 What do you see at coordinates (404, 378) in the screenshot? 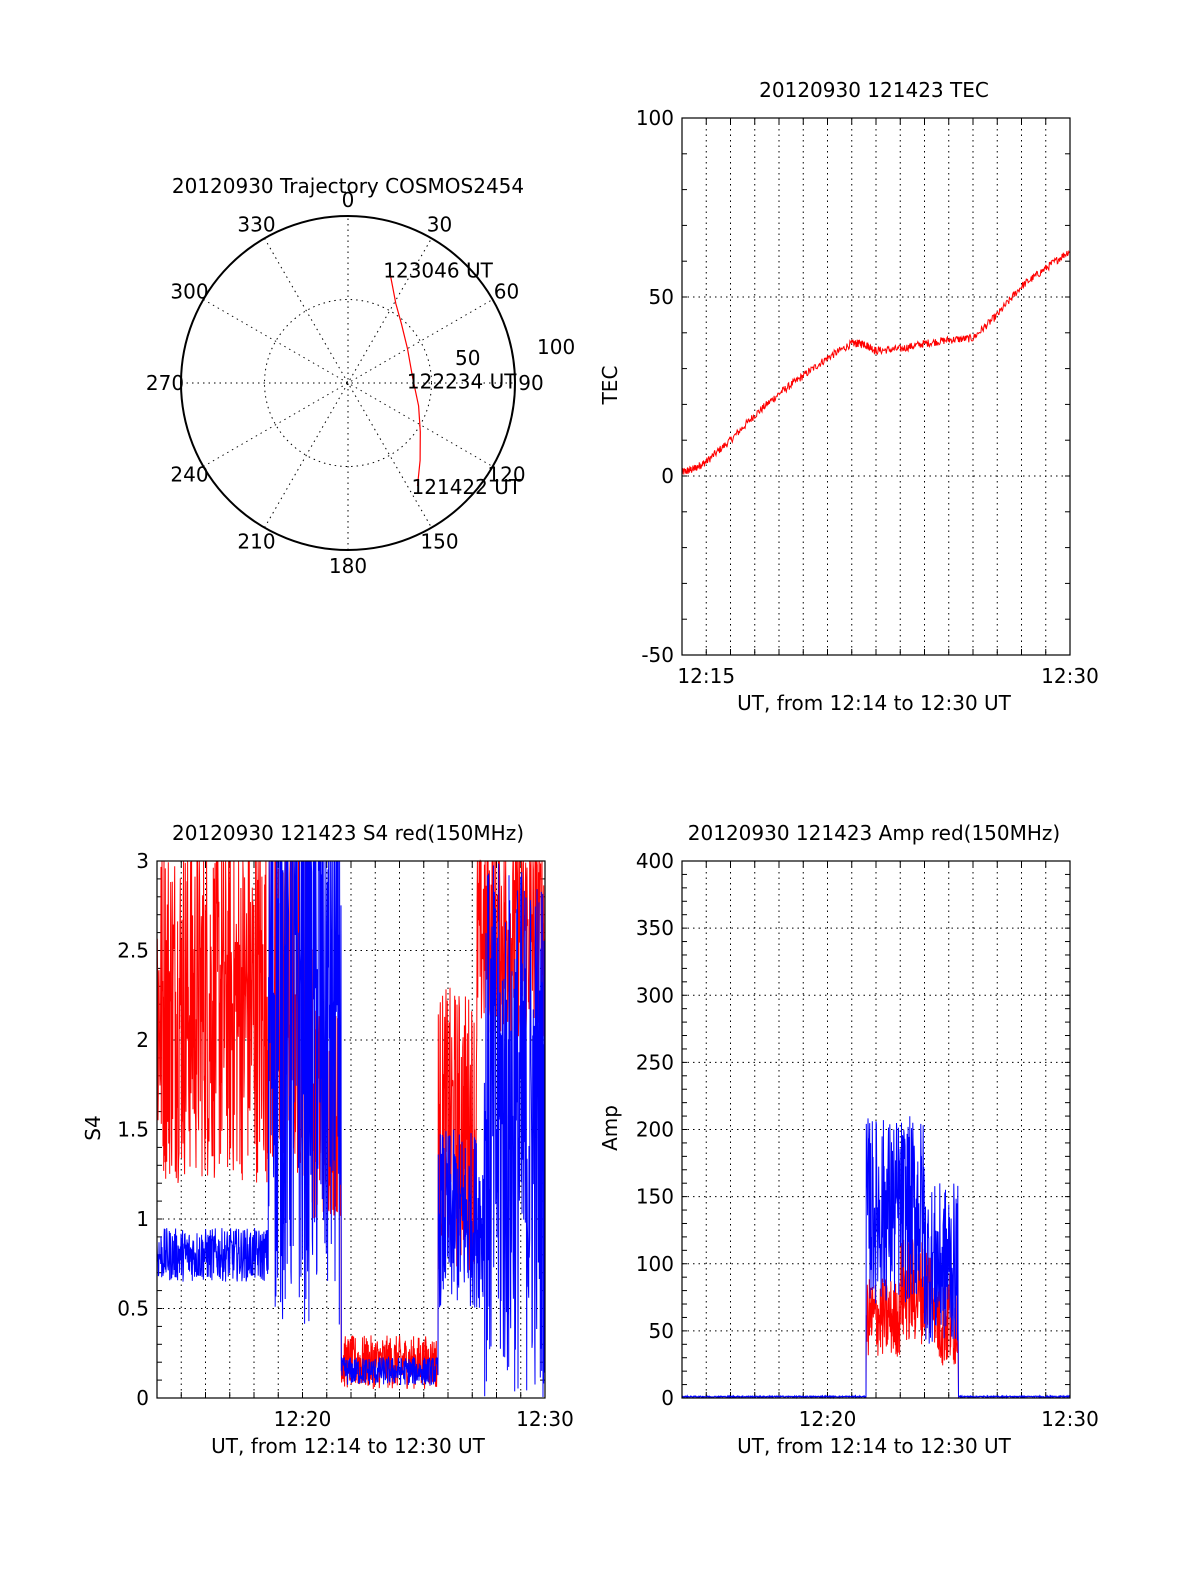
I see `polar-trajectory-line` at bounding box center [404, 378].